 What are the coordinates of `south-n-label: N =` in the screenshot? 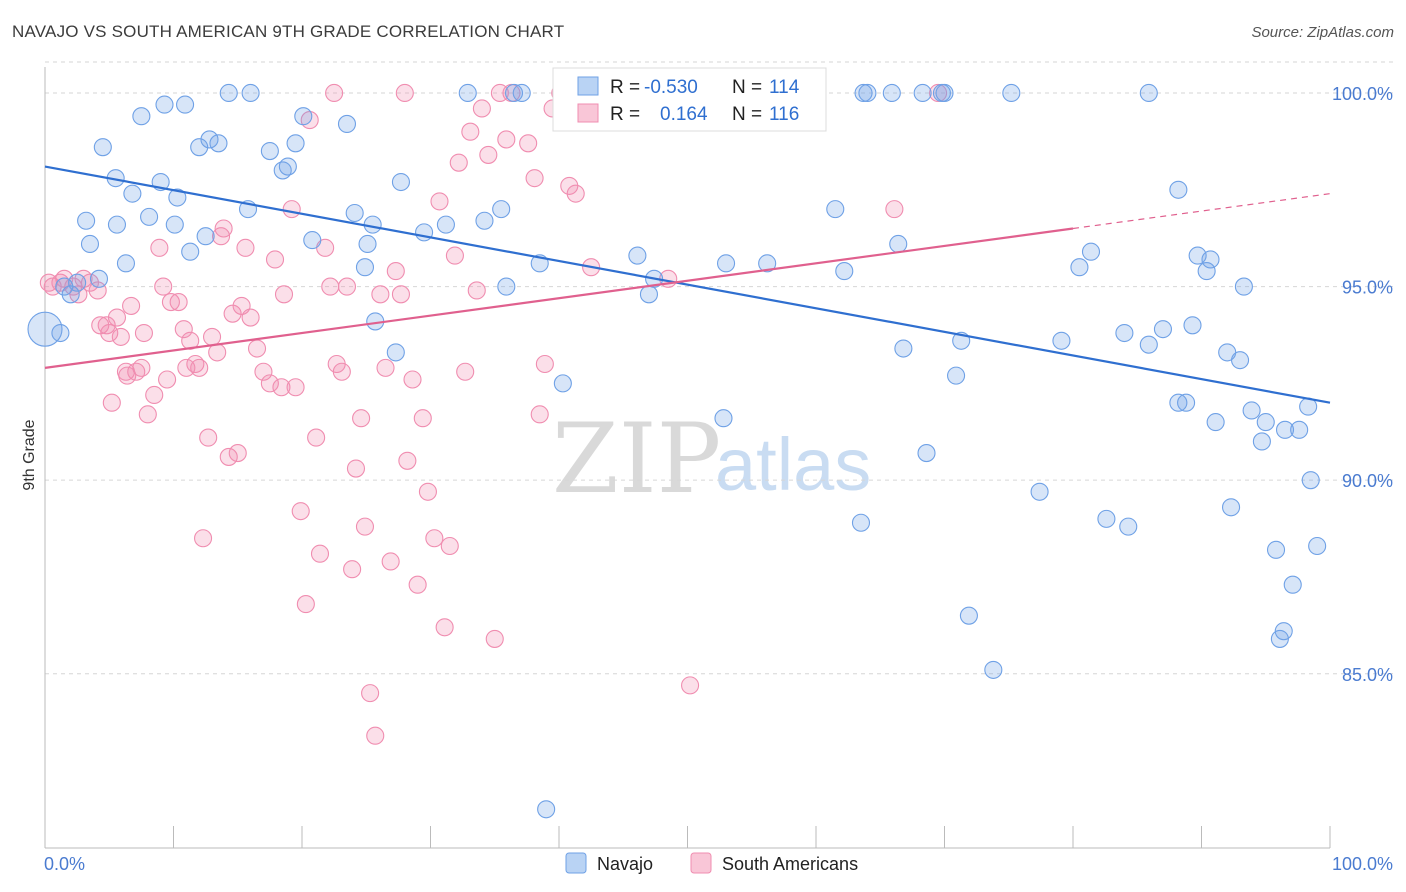 It's located at (747, 114).